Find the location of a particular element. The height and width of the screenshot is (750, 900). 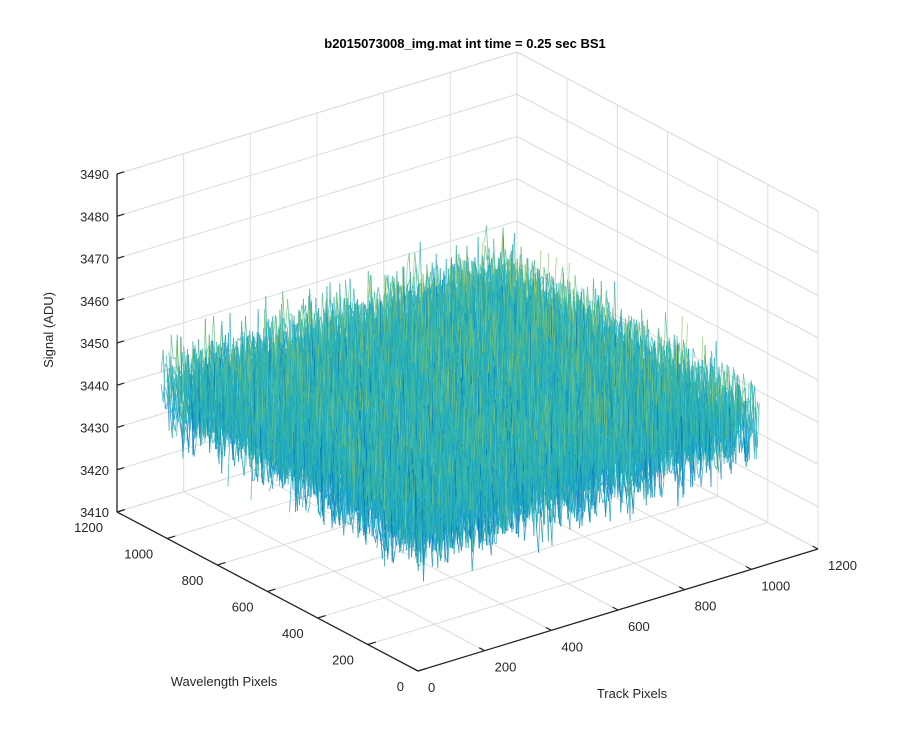

x-tick-label: 200 is located at coordinates (506, 667).